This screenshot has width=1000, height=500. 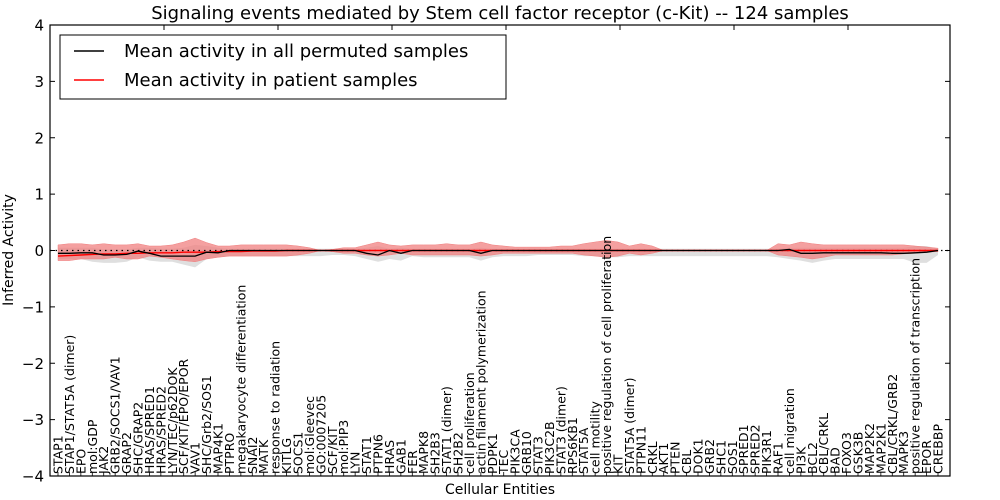 I want to click on x-tick-label: FOXO3, so click(x=846, y=453).